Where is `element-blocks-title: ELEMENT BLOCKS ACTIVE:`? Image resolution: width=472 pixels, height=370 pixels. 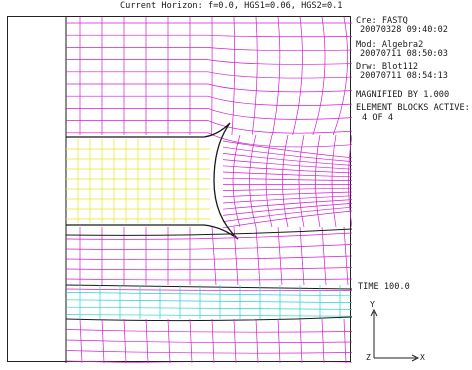
element-blocks-title: ELEMENT BLOCKS ACTIVE: is located at coordinates (413, 108).